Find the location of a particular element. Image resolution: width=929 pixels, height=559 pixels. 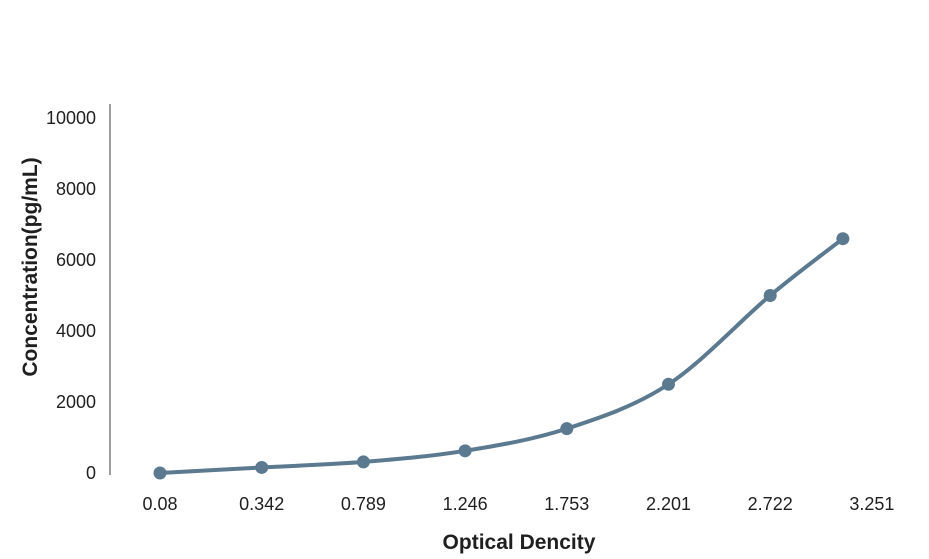

x-tick-label: 0.789 is located at coordinates (363, 504).